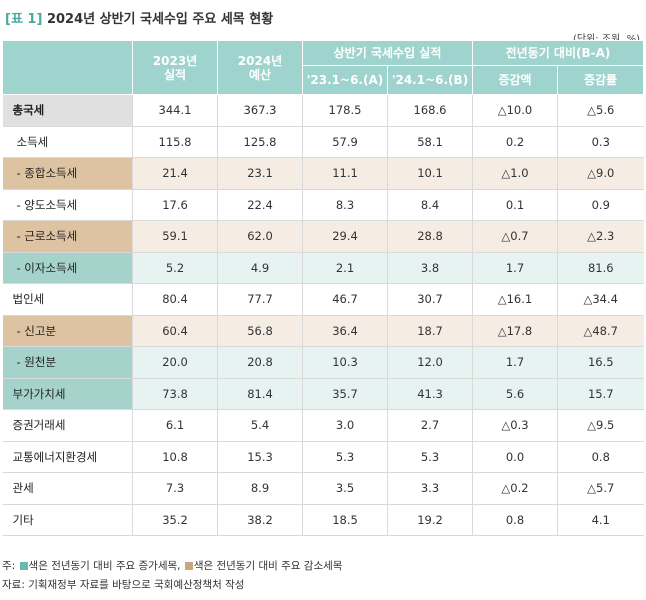 This screenshot has width=646, height=600. I want to click on row-name: - 근로소득세, so click(67, 236).